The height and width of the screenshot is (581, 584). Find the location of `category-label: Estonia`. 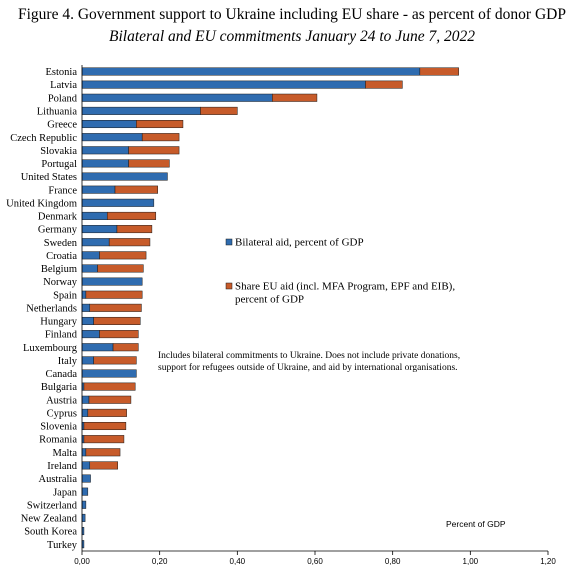

category-label: Estonia is located at coordinates (62, 72).